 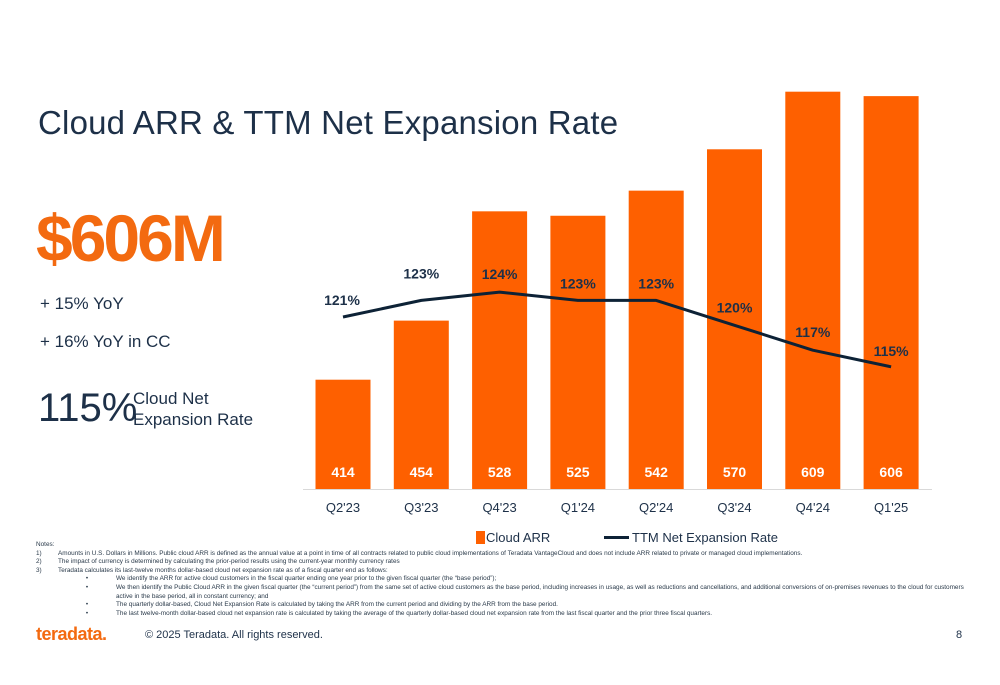 I want to click on legend-swatch-bar, so click(x=480, y=537).